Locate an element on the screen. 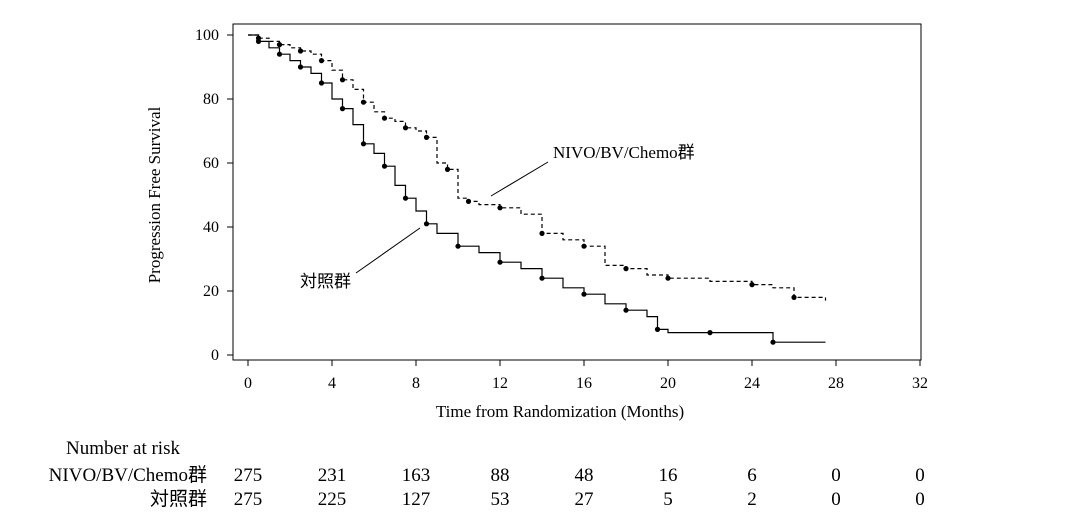 The width and height of the screenshot is (1080, 517). risk-table-title: Number at risk is located at coordinates (123, 448).